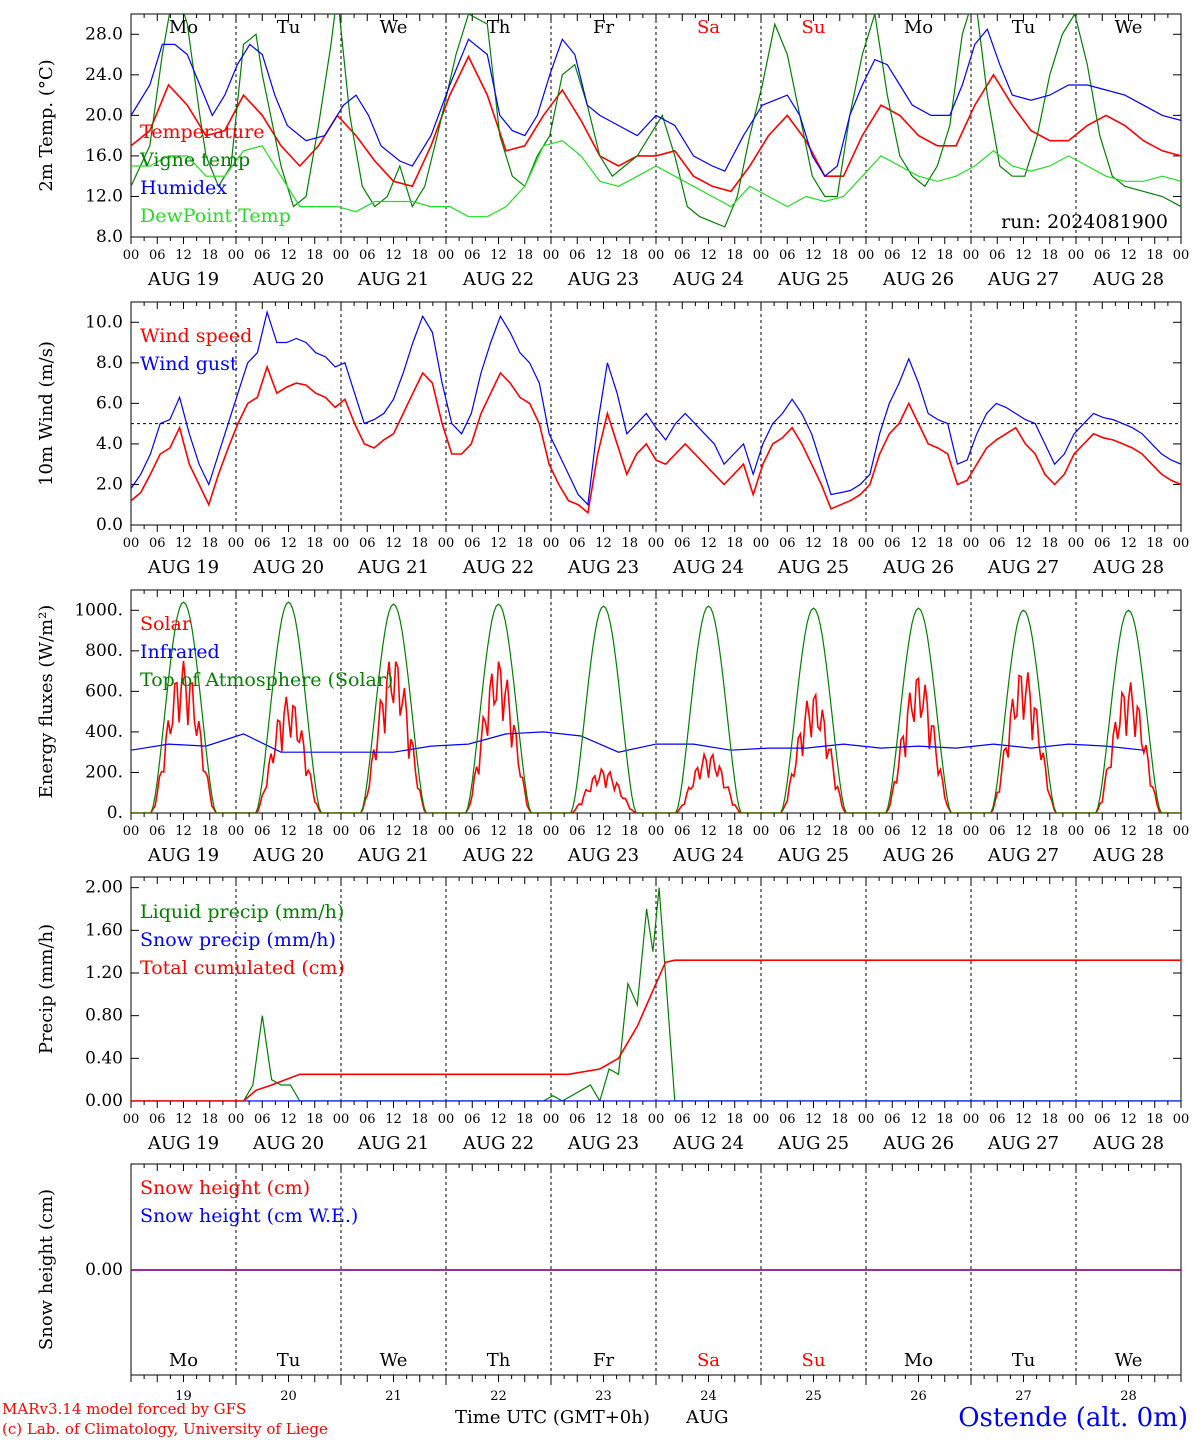 This screenshot has height=1440, width=1194. I want to click on legend-entry: Snow height (cm W.E.), so click(249, 1216).